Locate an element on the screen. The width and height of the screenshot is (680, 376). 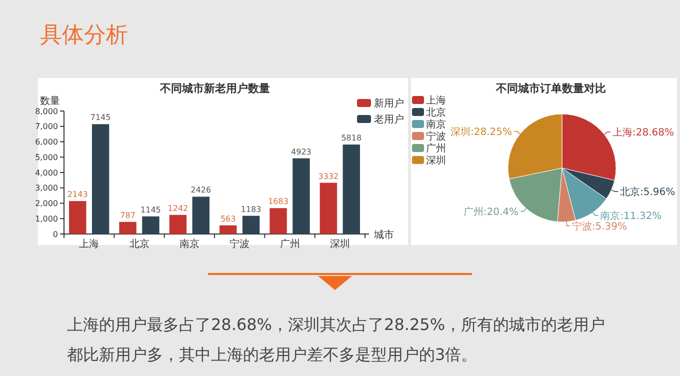
y-tick-label: 7,000 is located at coordinates (46, 127).